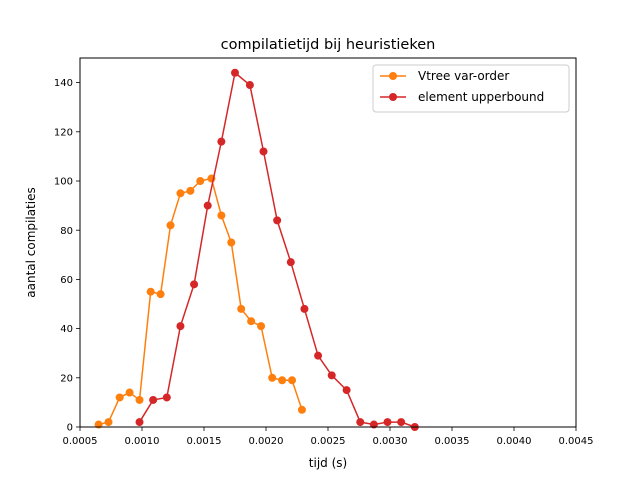 The height and width of the screenshot is (480, 640). I want to click on x-tick-label: 0.0040, so click(514, 441).